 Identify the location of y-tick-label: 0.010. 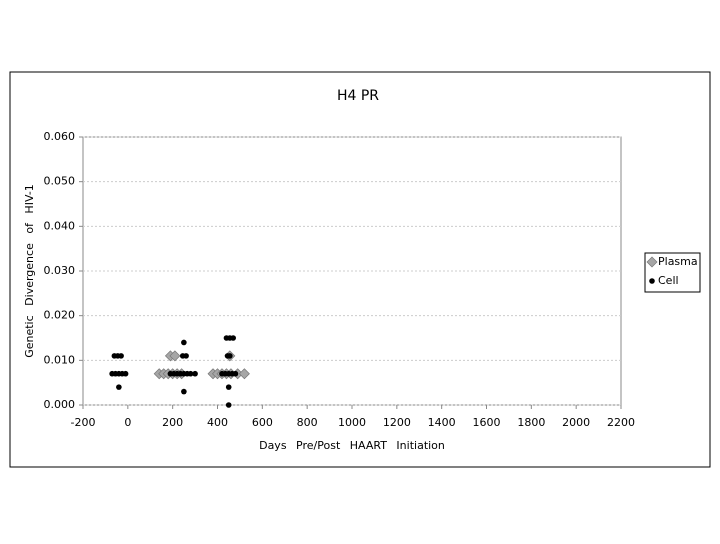
(60, 359).